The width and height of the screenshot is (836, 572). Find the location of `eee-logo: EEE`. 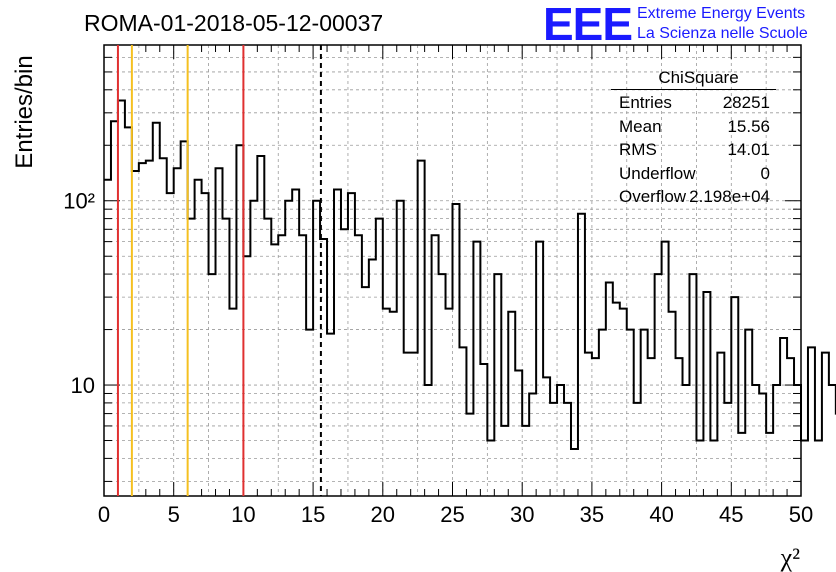

eee-logo: EEE is located at coordinates (588, 25).